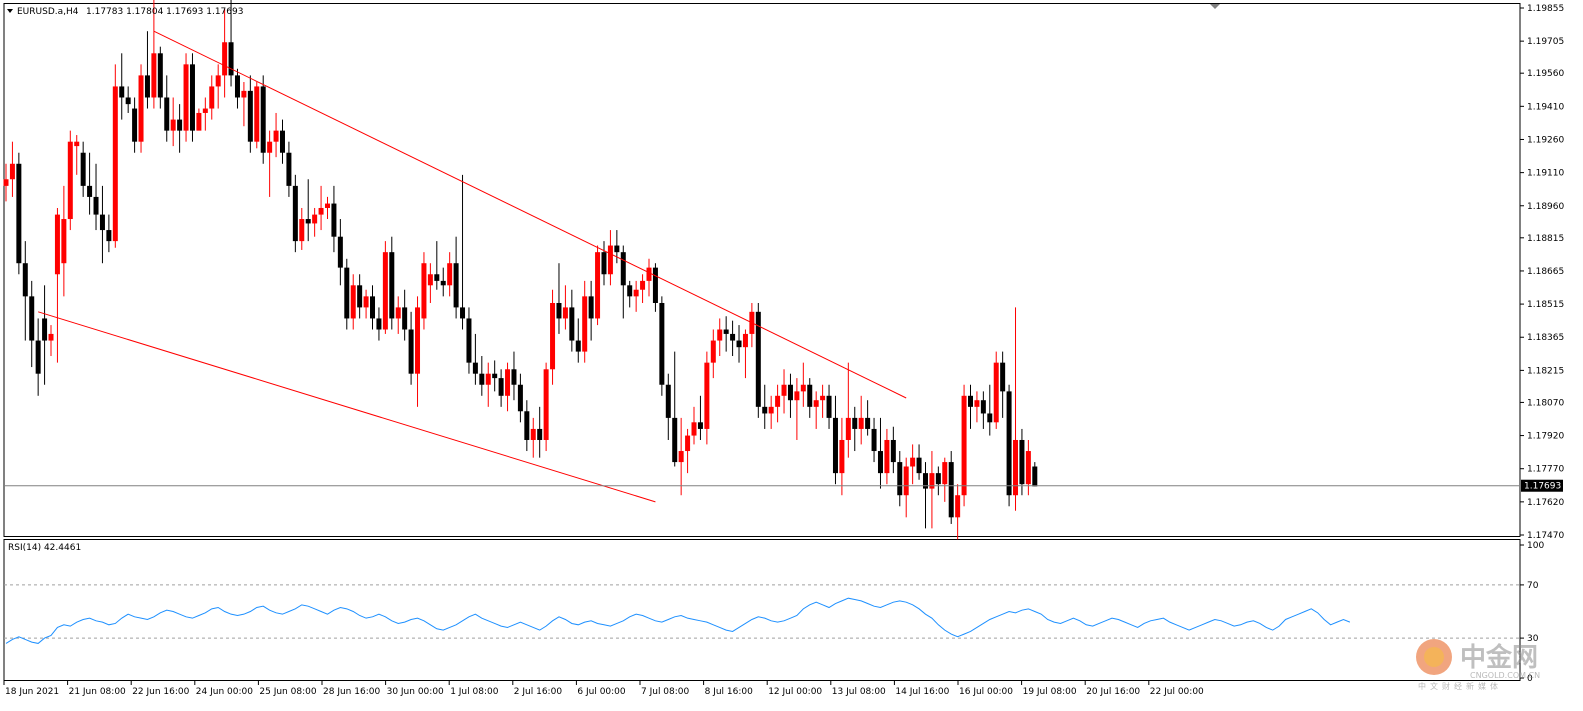  What do you see at coordinates (1545, 403) in the screenshot?
I see `price-tick-label: 1.18070` at bounding box center [1545, 403].